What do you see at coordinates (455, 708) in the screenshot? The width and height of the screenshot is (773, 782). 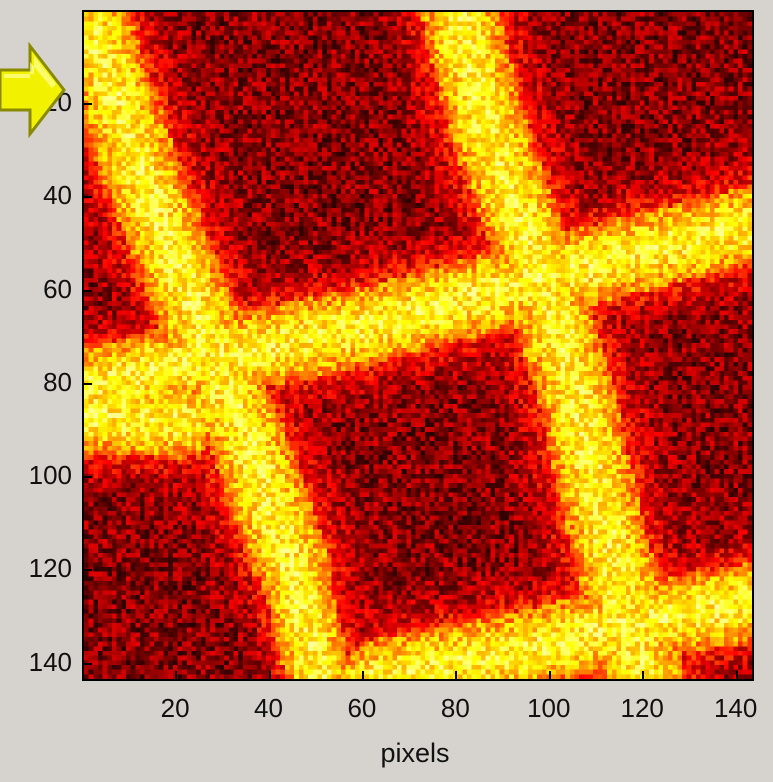 I see `x-tick-label: 80` at bounding box center [455, 708].